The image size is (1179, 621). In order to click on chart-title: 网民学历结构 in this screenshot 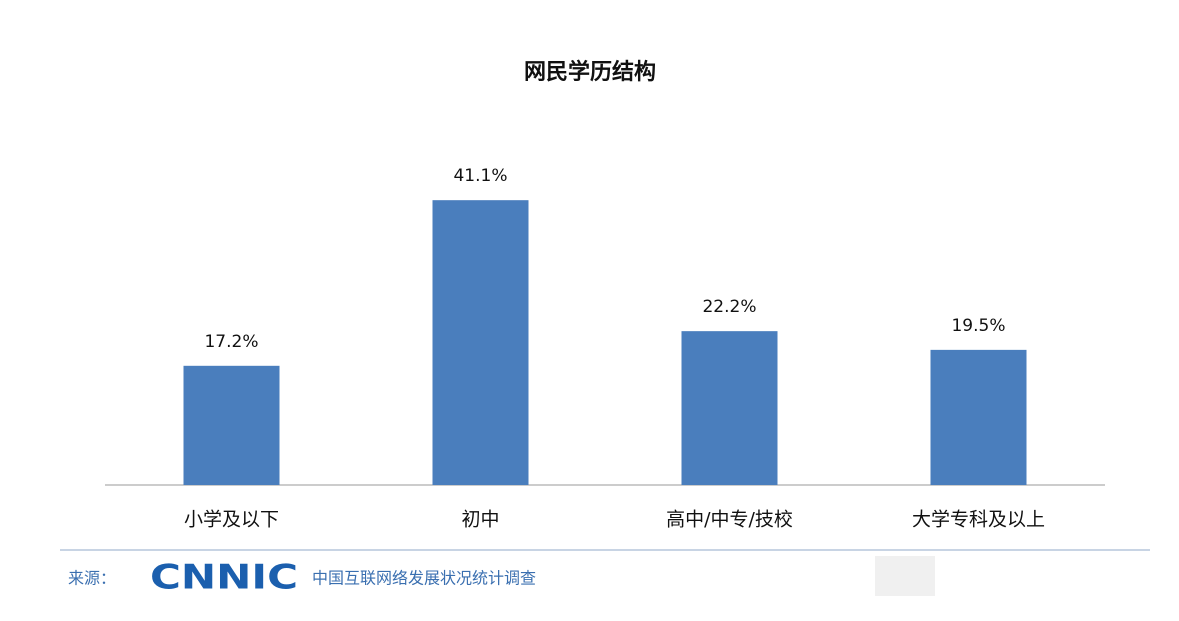, I will do `click(590, 72)`.